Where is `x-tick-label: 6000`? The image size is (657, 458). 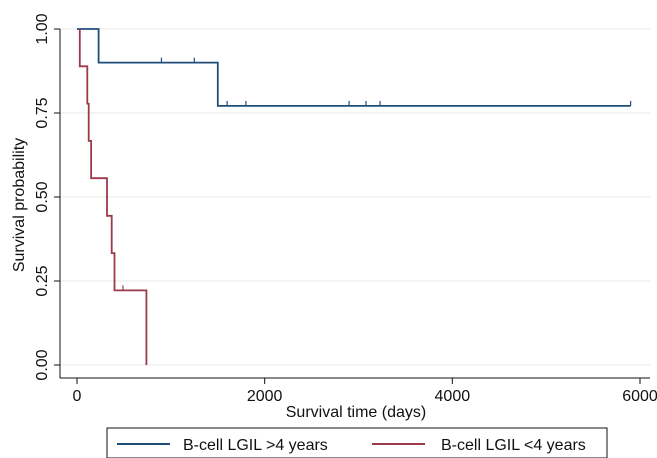 x-tick-label: 6000 is located at coordinates (639, 396).